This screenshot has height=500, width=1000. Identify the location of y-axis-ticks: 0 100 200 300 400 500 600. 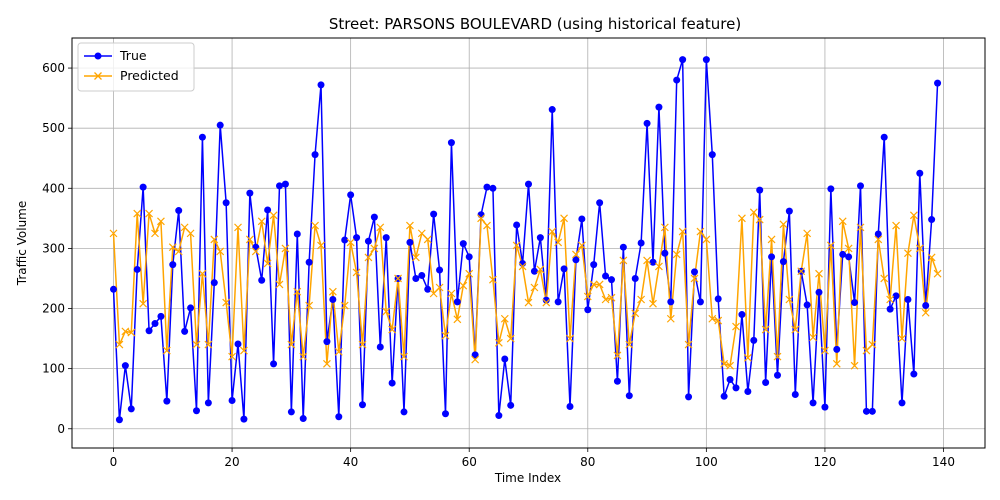
(57, 248).